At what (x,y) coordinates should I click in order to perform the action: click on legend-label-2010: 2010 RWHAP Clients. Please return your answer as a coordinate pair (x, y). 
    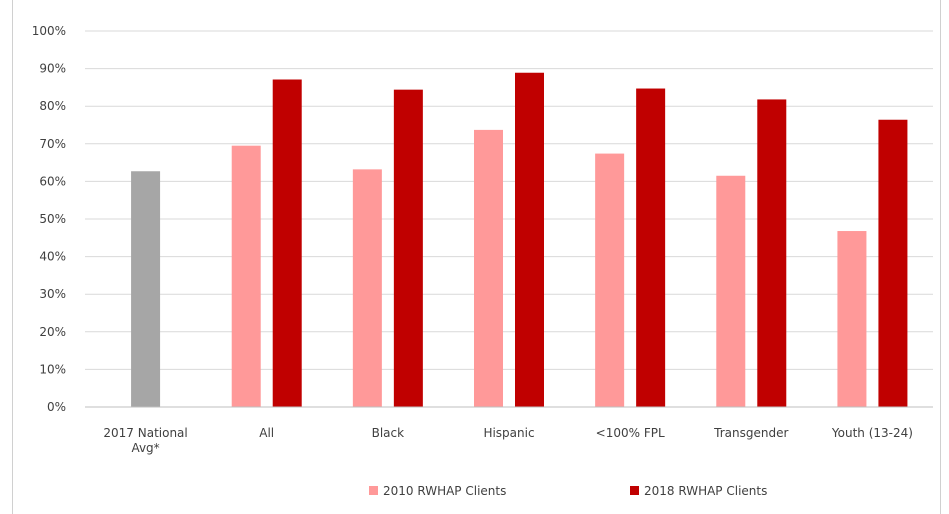
    Looking at the image, I should click on (444, 491).